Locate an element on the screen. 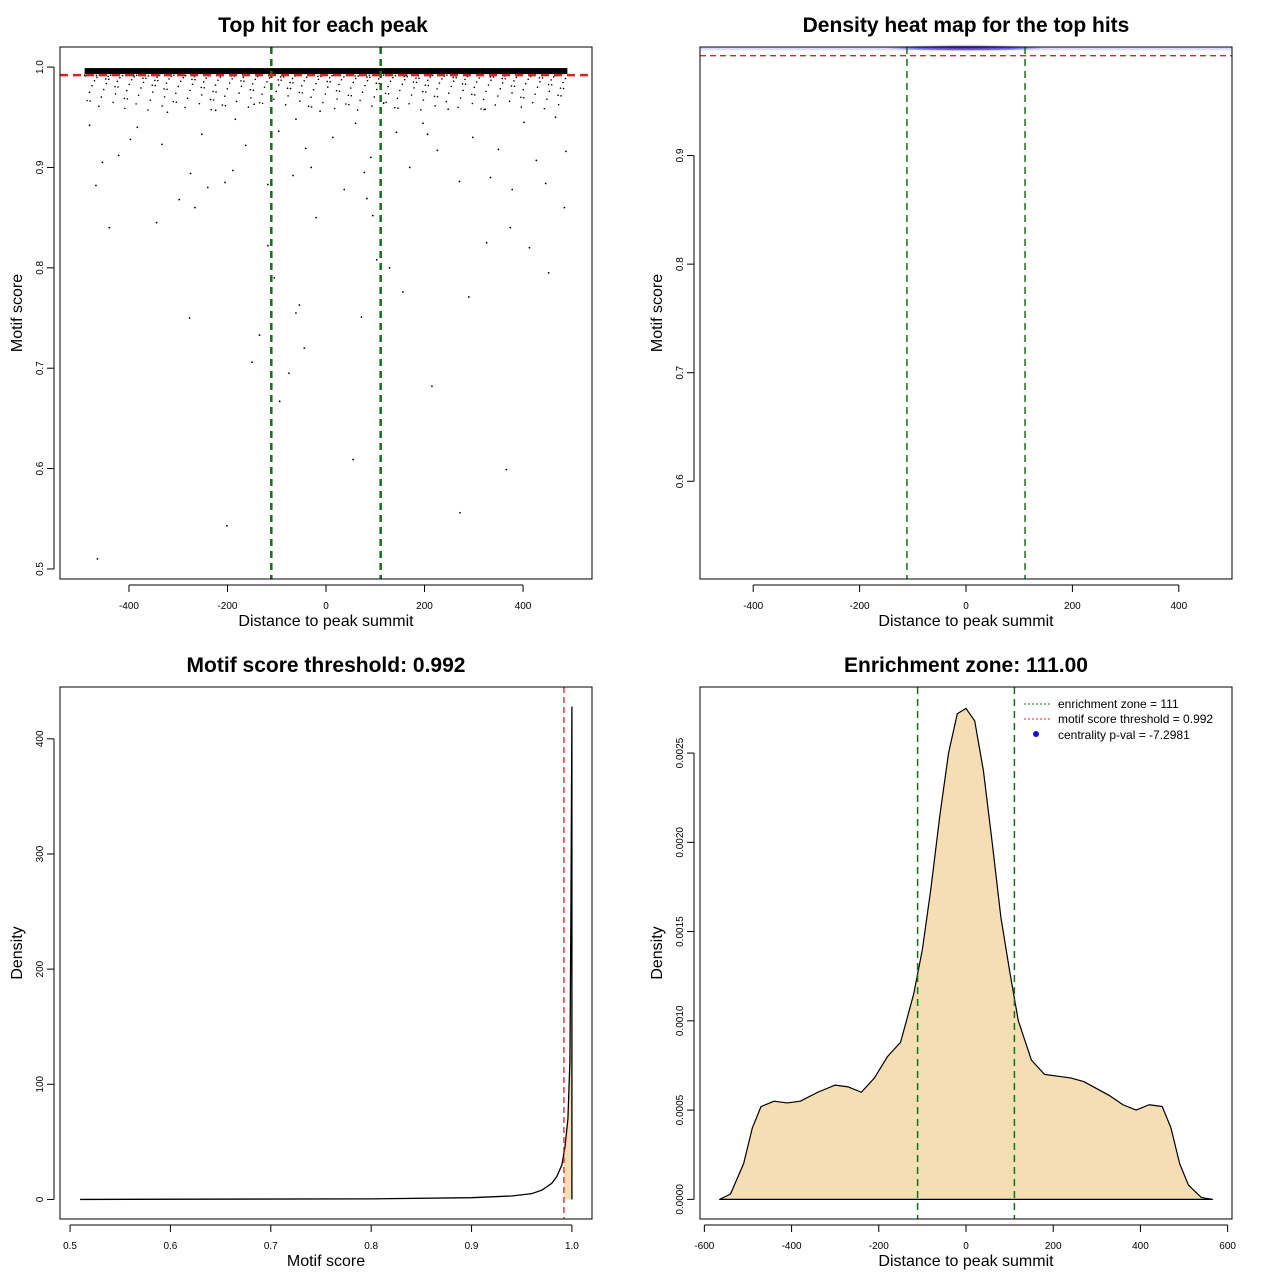 This screenshot has height=1280, width=1280. y-tick-label: 0.0025 is located at coordinates (680, 752).